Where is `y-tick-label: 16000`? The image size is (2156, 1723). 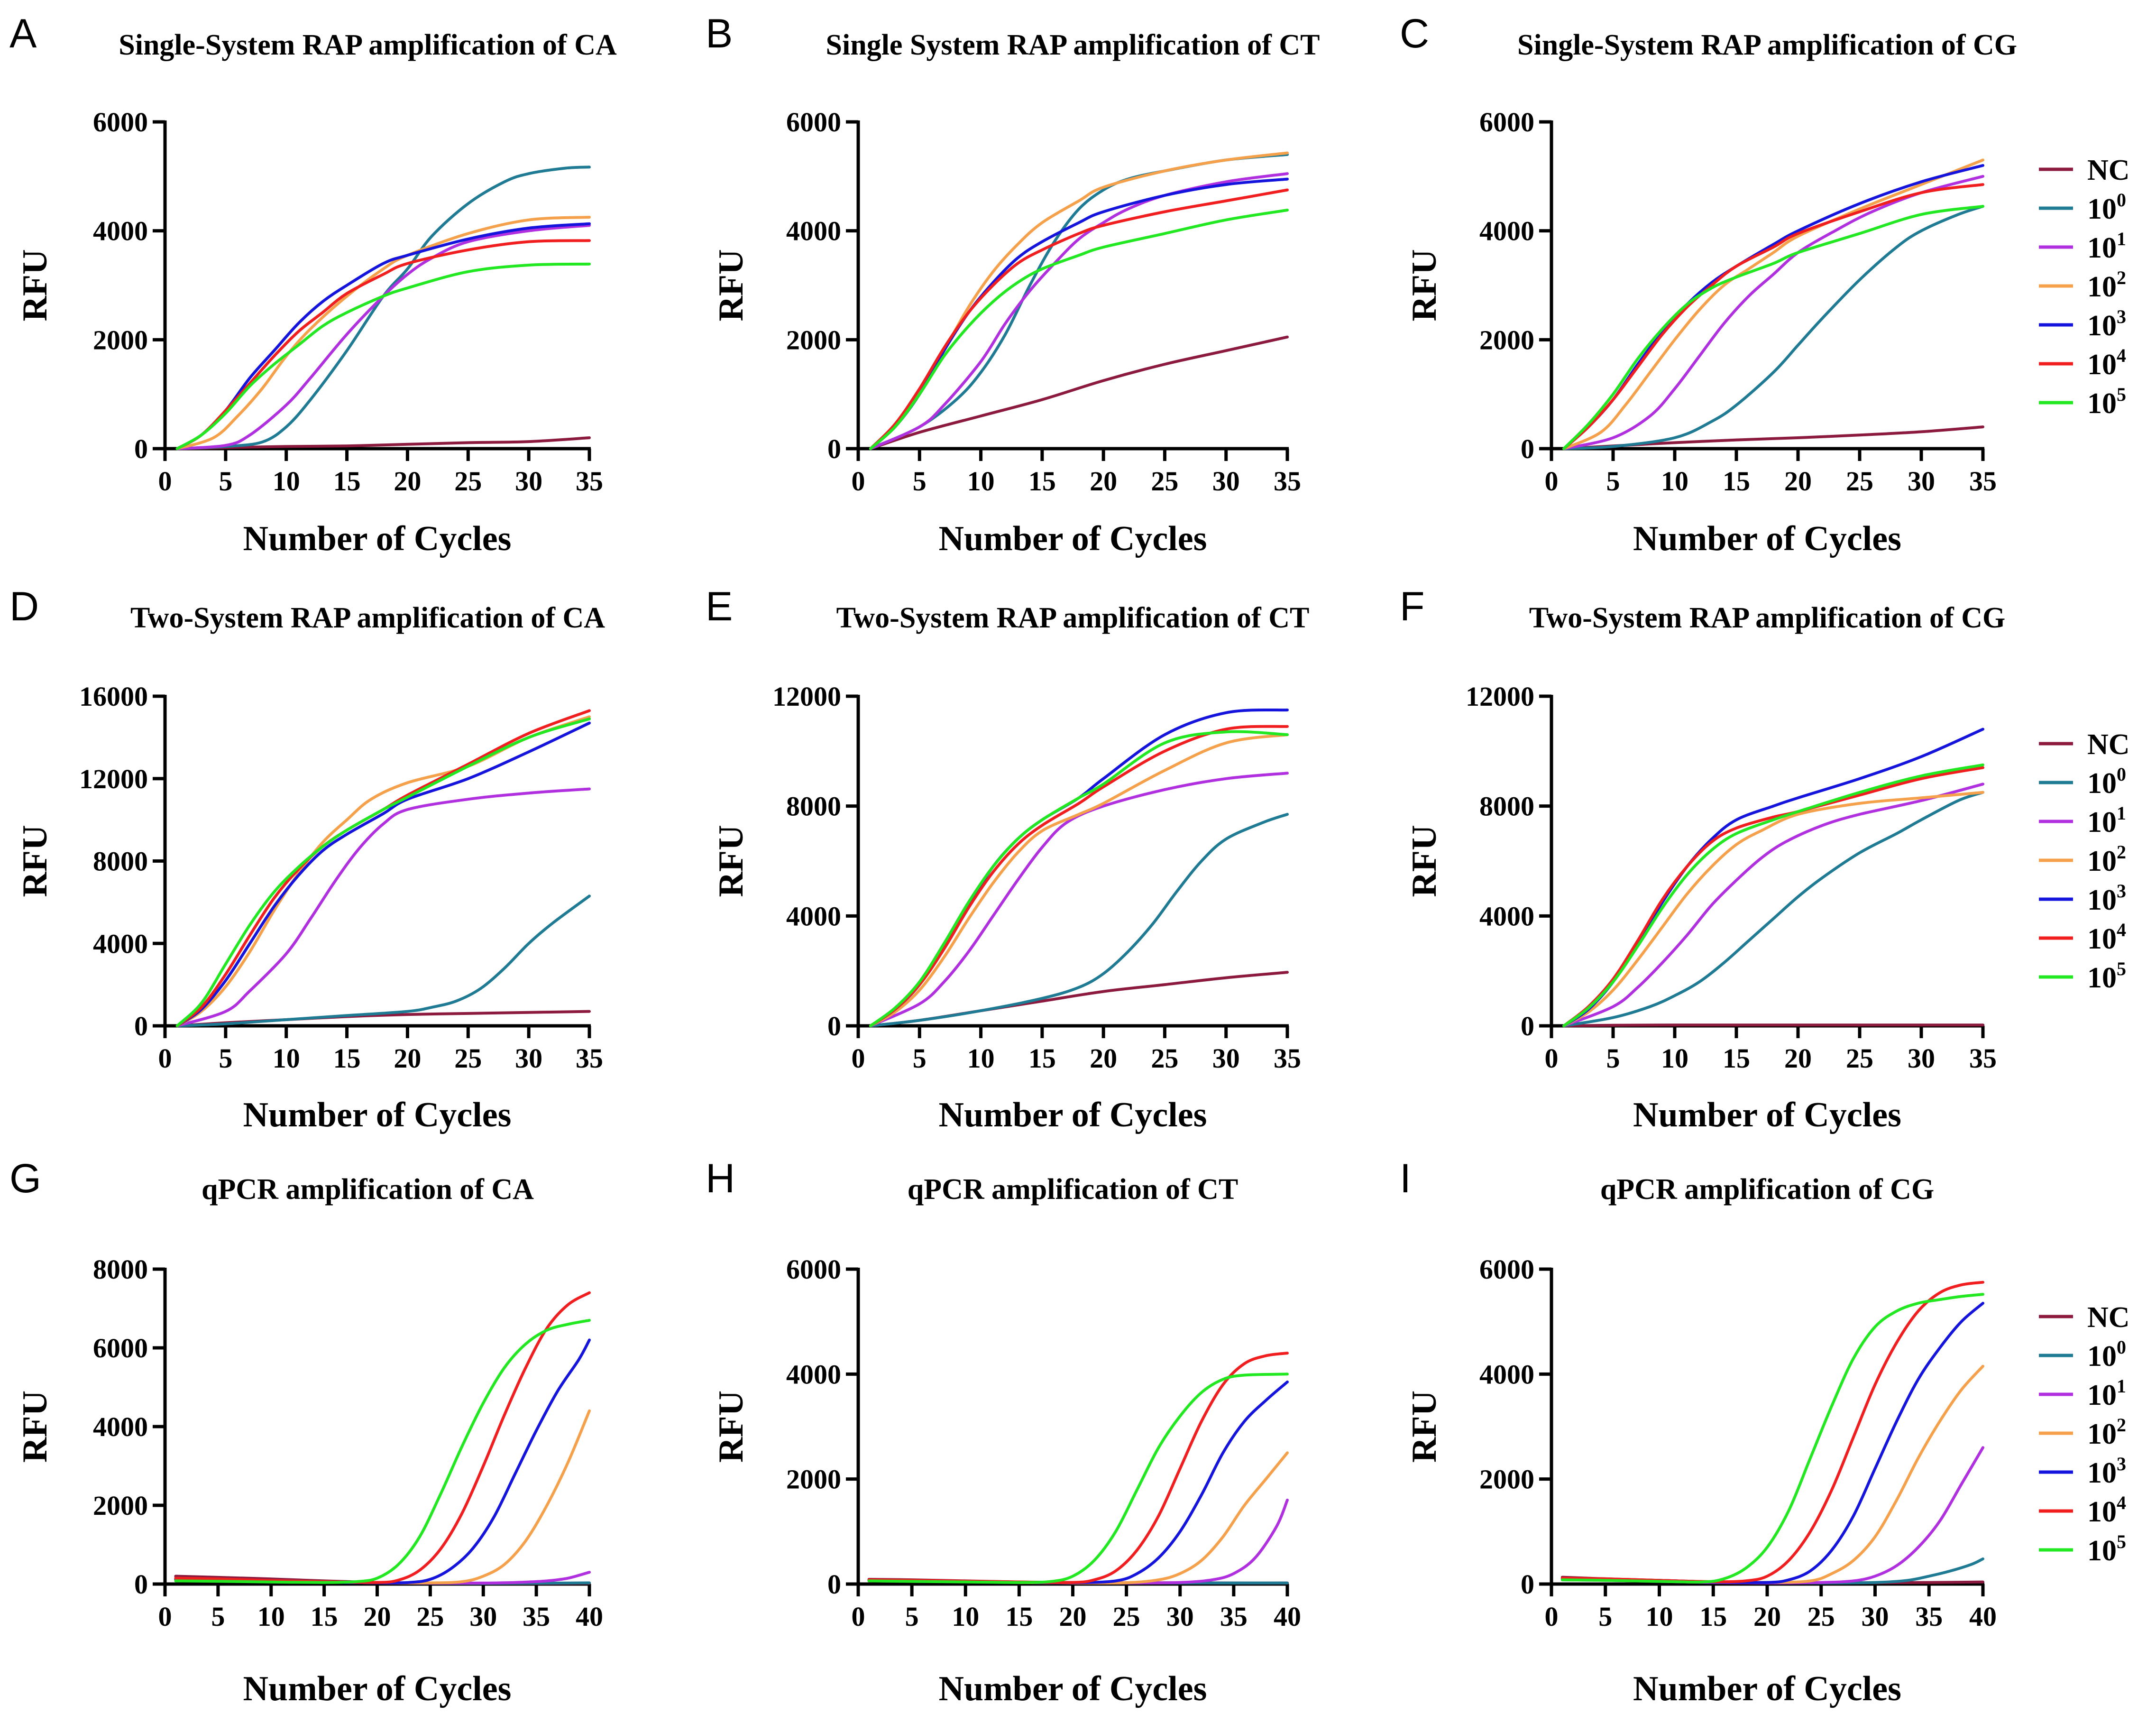
y-tick-label: 16000 is located at coordinates (114, 696).